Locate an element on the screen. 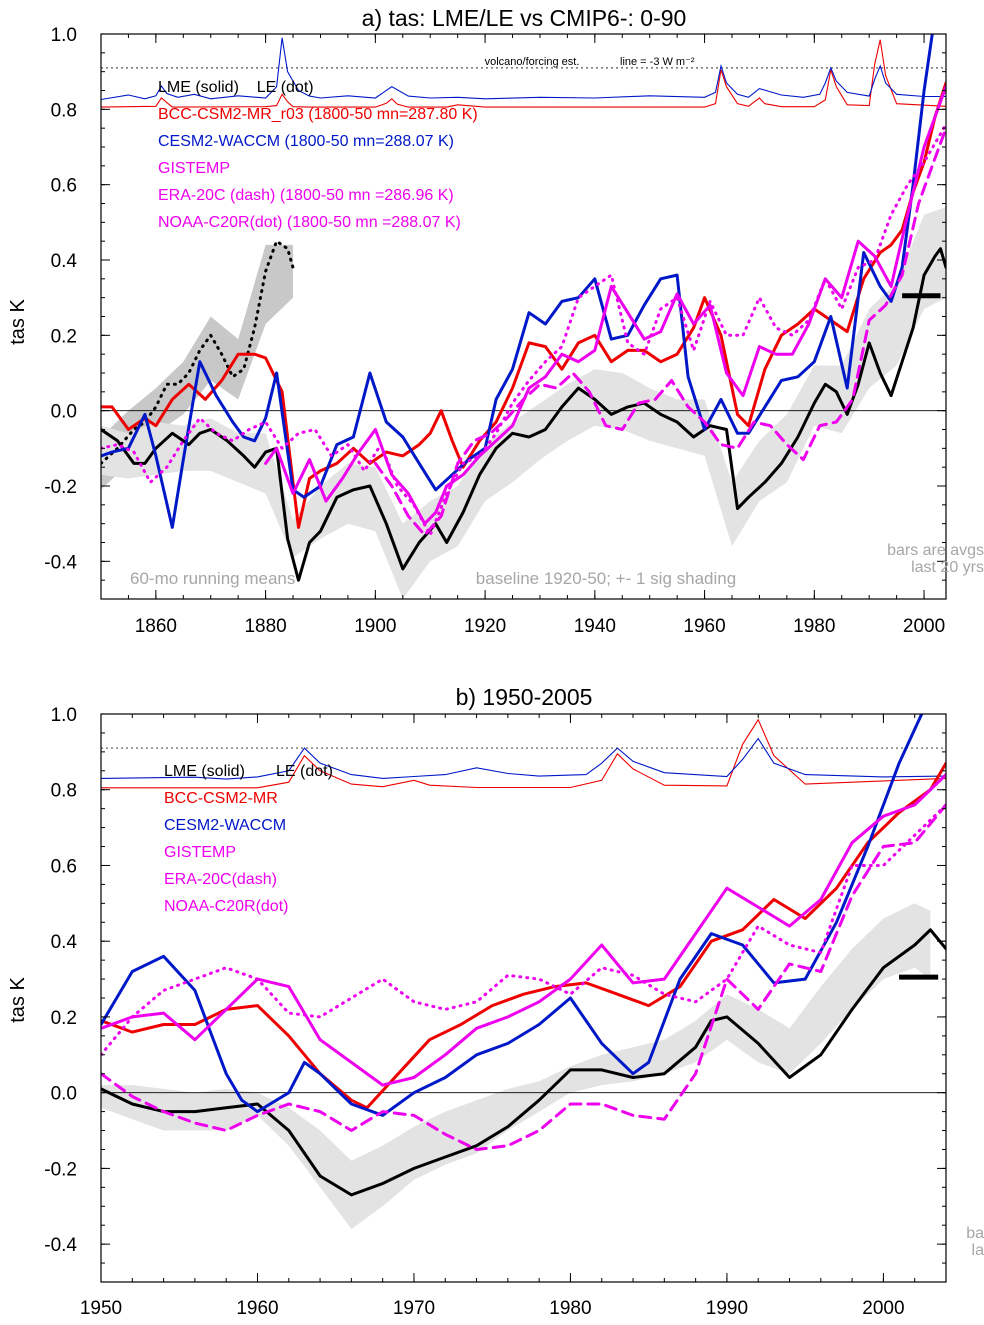 This screenshot has height=1325, width=984. legend-entry: BCC-CSM2-MR is located at coordinates (221, 798).